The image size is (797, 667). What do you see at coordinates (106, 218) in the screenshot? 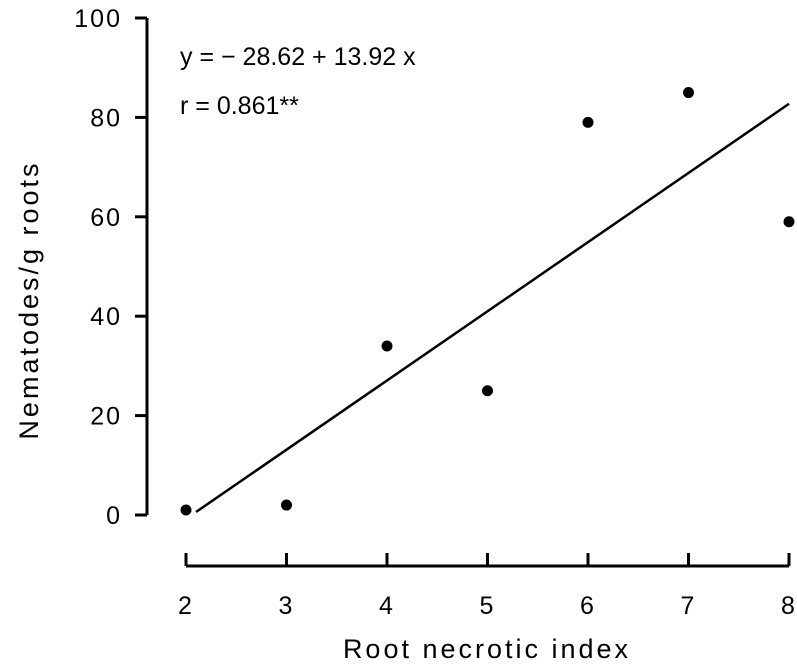
I see `y-tick-label: 60` at bounding box center [106, 218].